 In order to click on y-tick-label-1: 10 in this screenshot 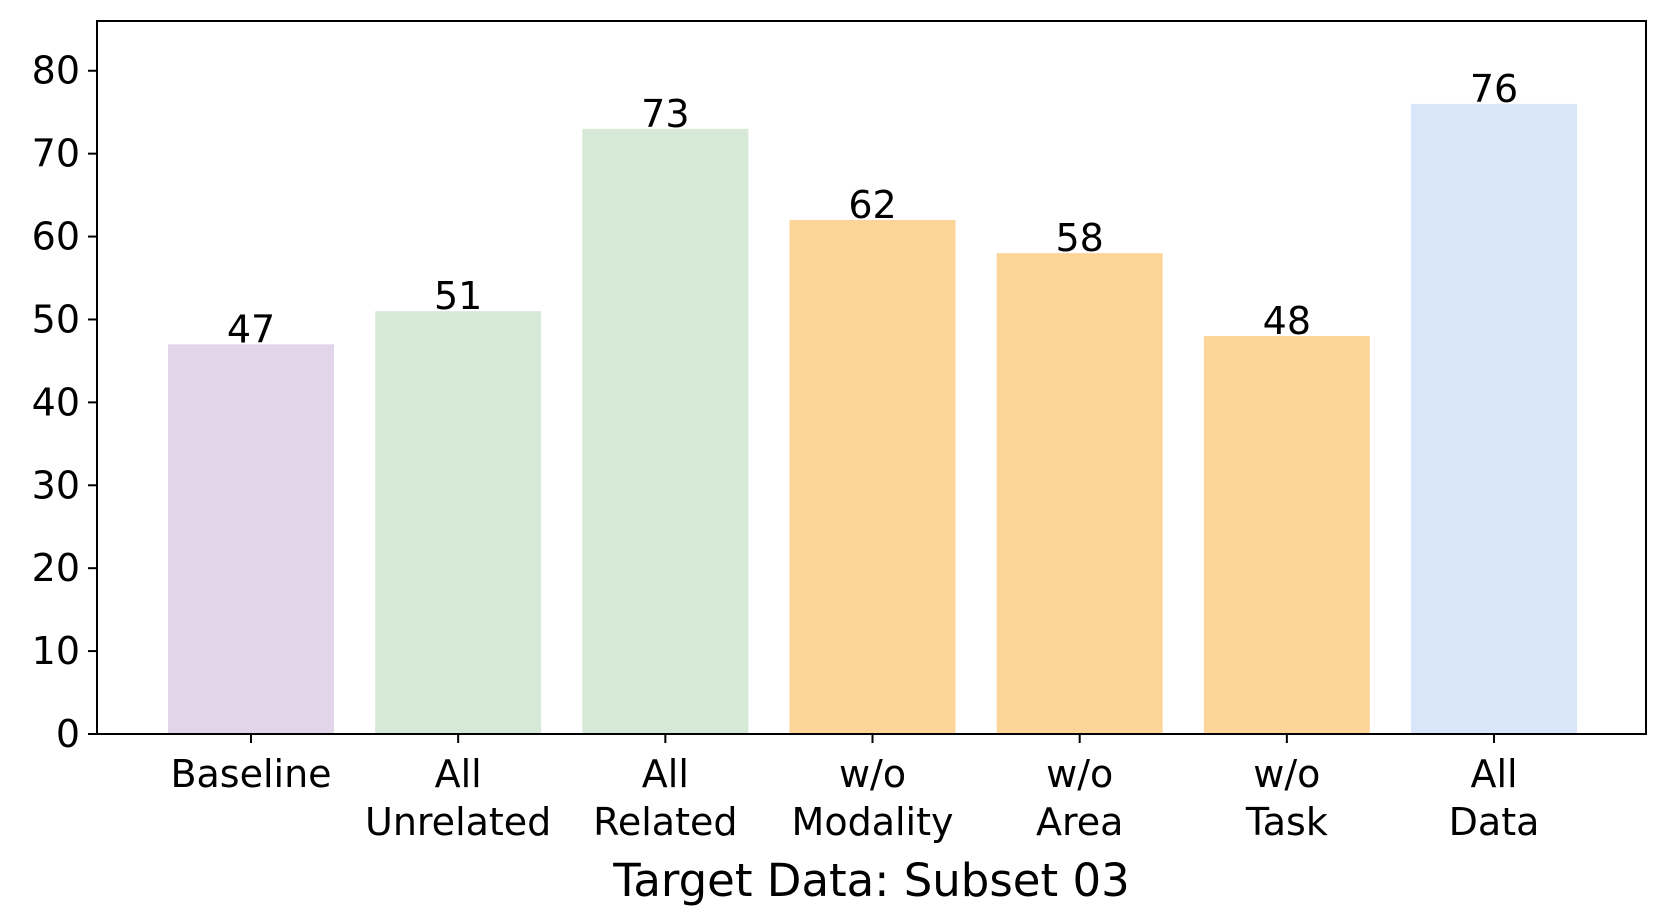, I will do `click(56, 651)`.